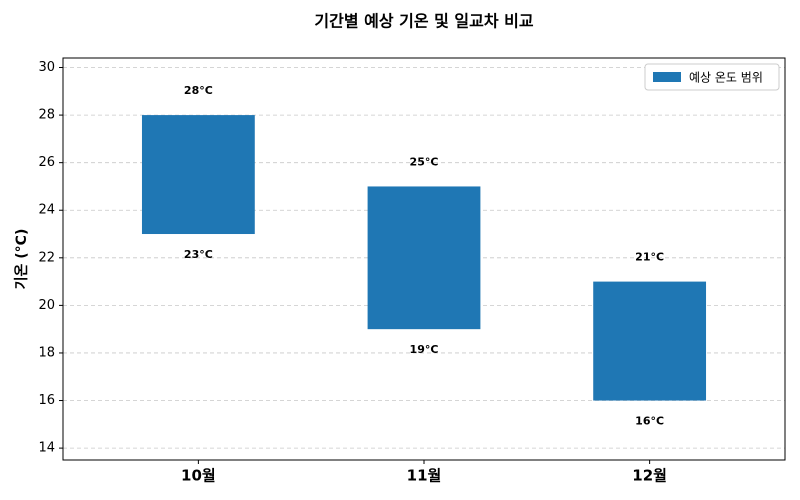 Image resolution: width=800 pixels, height=500 pixels. What do you see at coordinates (198, 90) in the screenshot?
I see `high-label: 28°C` at bounding box center [198, 90].